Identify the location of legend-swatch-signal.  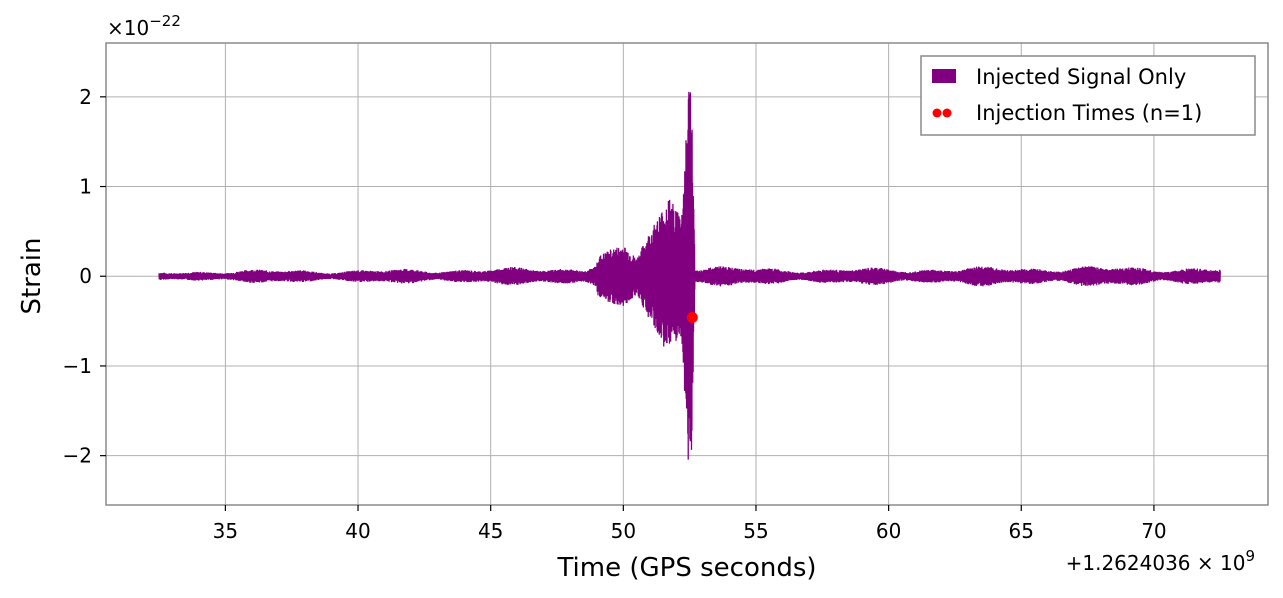
(944, 76).